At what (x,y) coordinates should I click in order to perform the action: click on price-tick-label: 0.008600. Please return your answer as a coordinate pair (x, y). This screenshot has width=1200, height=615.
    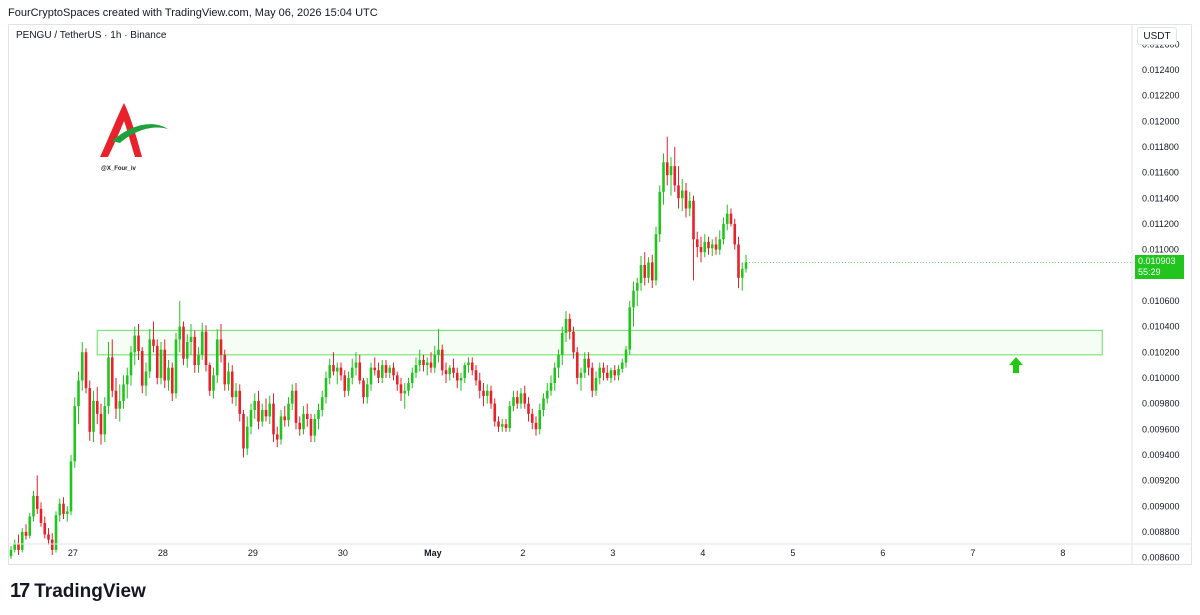
    Looking at the image, I should click on (1161, 558).